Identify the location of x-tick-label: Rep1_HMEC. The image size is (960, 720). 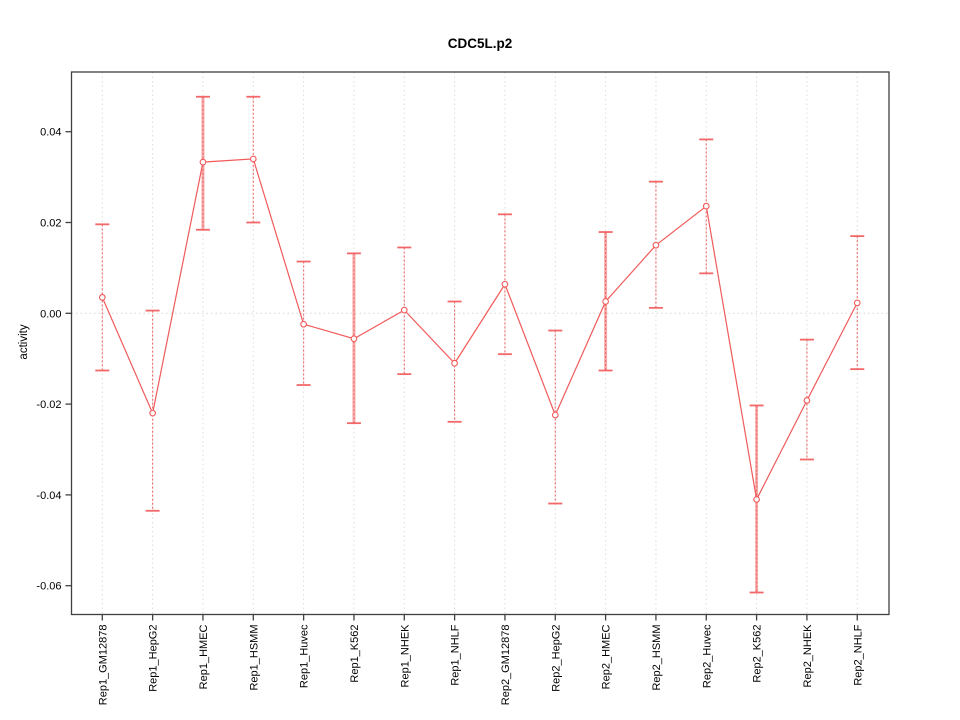
(204, 656).